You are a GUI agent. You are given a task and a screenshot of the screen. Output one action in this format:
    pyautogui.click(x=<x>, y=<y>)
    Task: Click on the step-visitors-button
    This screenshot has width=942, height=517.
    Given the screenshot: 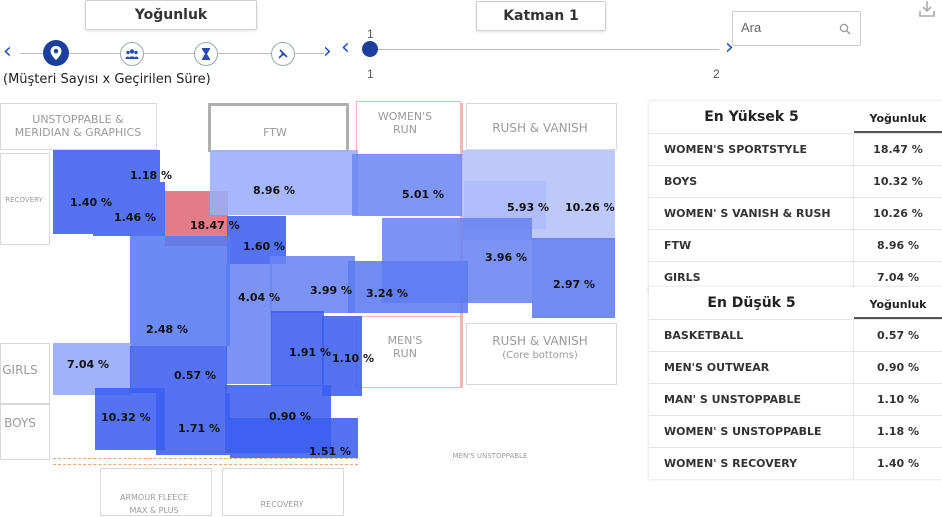 What is the action you would take?
    pyautogui.click(x=132, y=54)
    